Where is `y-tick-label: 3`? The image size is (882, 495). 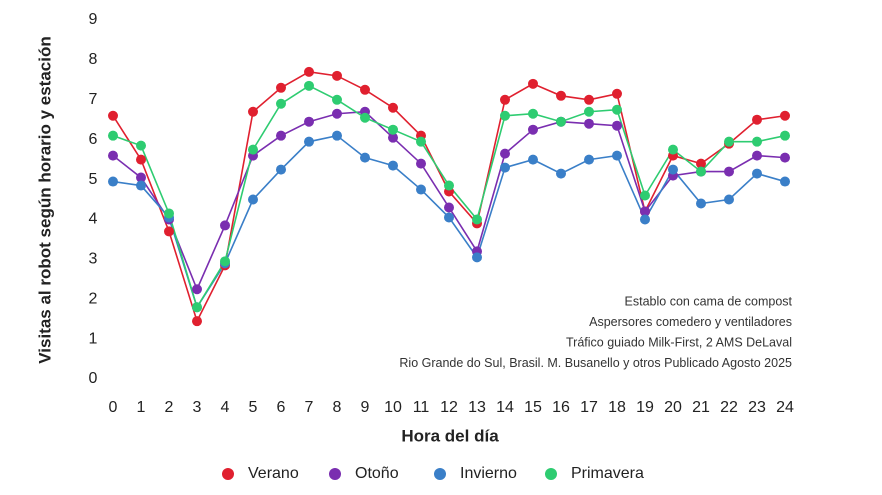 y-tick-label: 3 is located at coordinates (93, 259).